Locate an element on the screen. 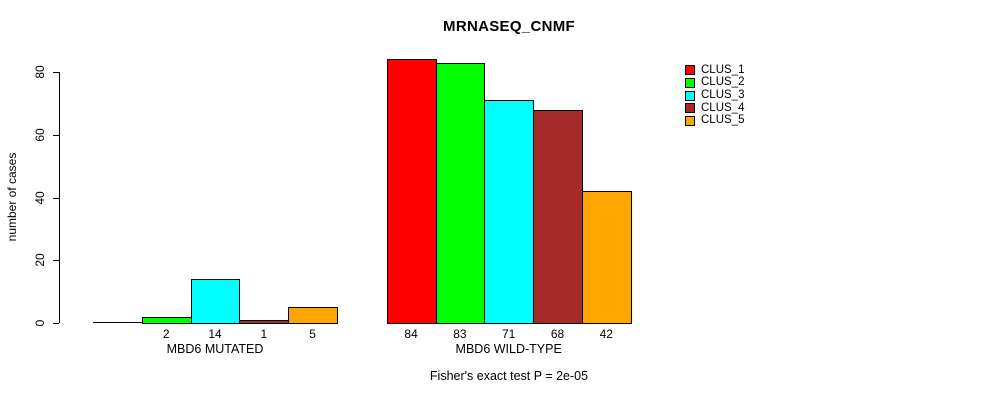  bar-clus_2-wild-type is located at coordinates (460, 193).